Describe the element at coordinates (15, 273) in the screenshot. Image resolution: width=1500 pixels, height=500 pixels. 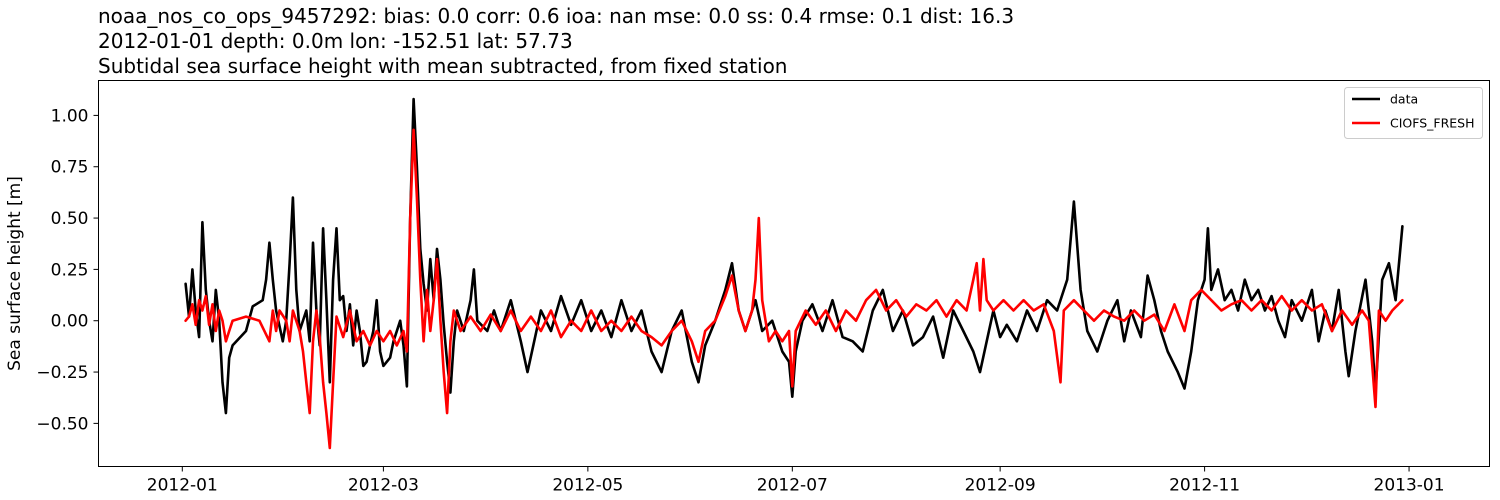
I see `y-axis-label: Sea surface height [m]` at that location.